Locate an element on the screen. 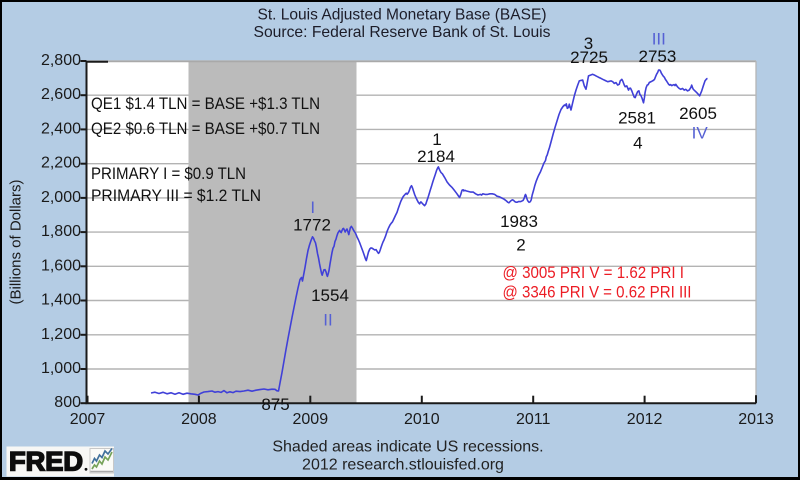  svg-text: QE1 $1.4 TLN = BASE +$1.3 TLN is located at coordinates (205, 103).